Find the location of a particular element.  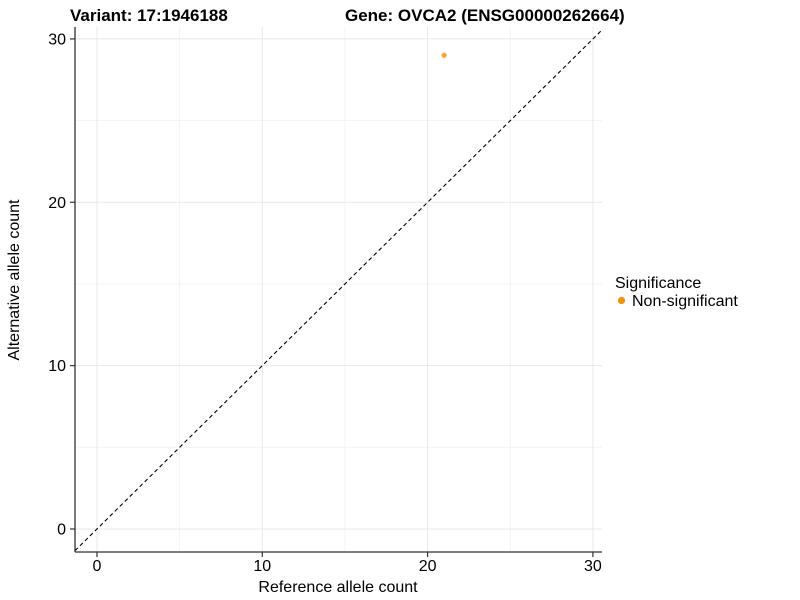

plot-title-gene: Gene: OVCA2 (ENSG00000262664) is located at coordinates (485, 15).